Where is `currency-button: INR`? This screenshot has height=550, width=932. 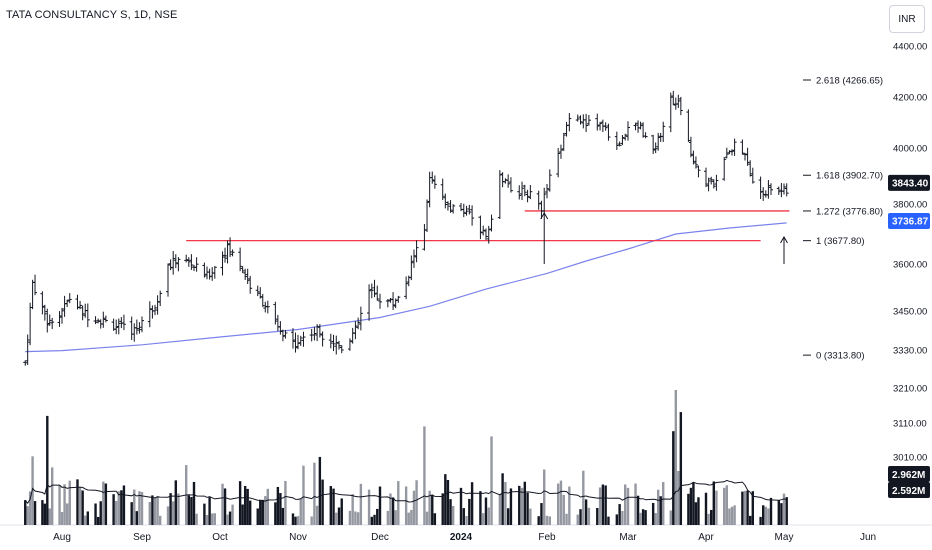 currency-button: INR is located at coordinates (907, 19).